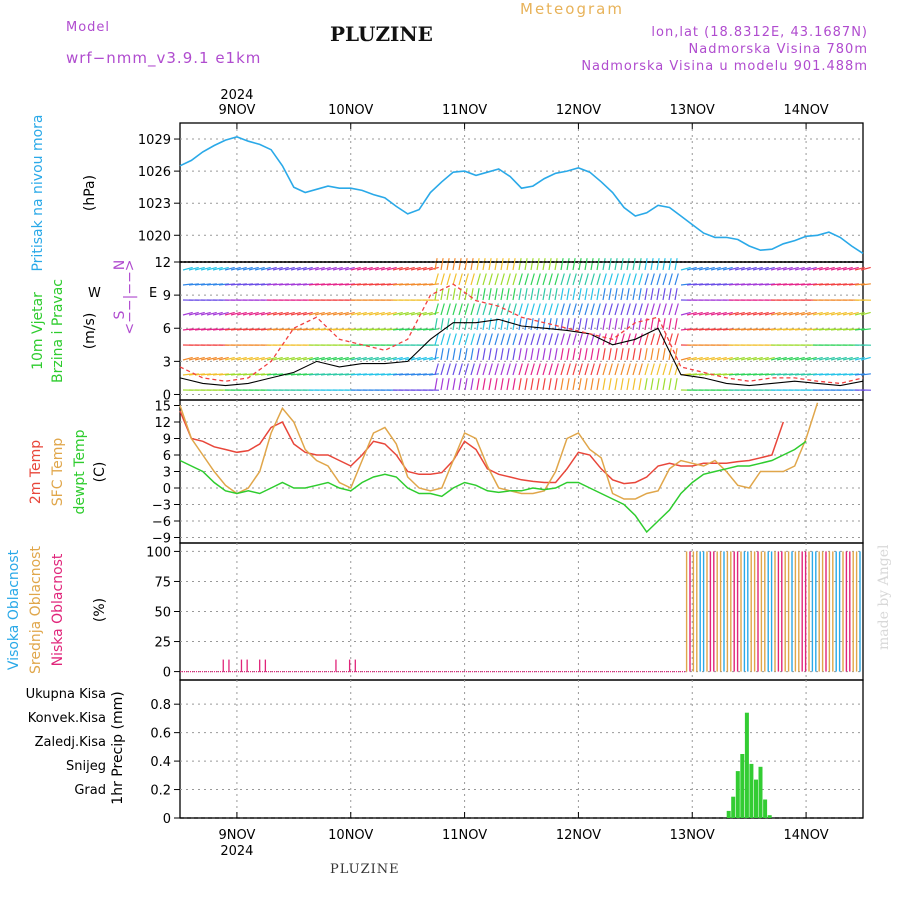  What do you see at coordinates (86, 766) in the screenshot?
I see `precip-legend-3: Snijeg` at bounding box center [86, 766].